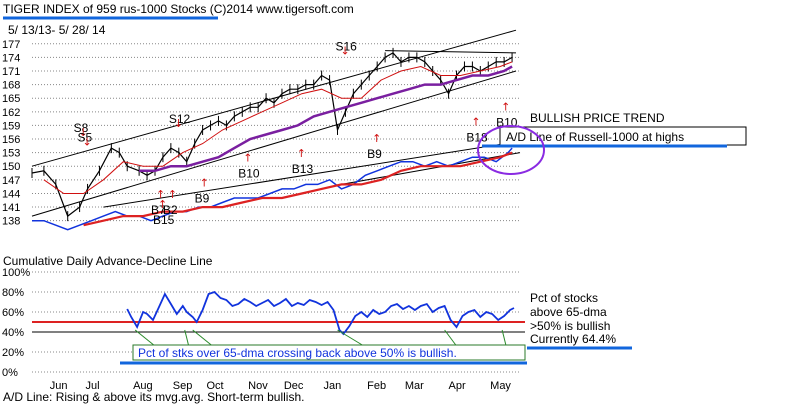 The width and height of the screenshot is (800, 405). I want to click on ad-callout-text: A/D Line of Russell-1000 at highs, so click(595, 137).